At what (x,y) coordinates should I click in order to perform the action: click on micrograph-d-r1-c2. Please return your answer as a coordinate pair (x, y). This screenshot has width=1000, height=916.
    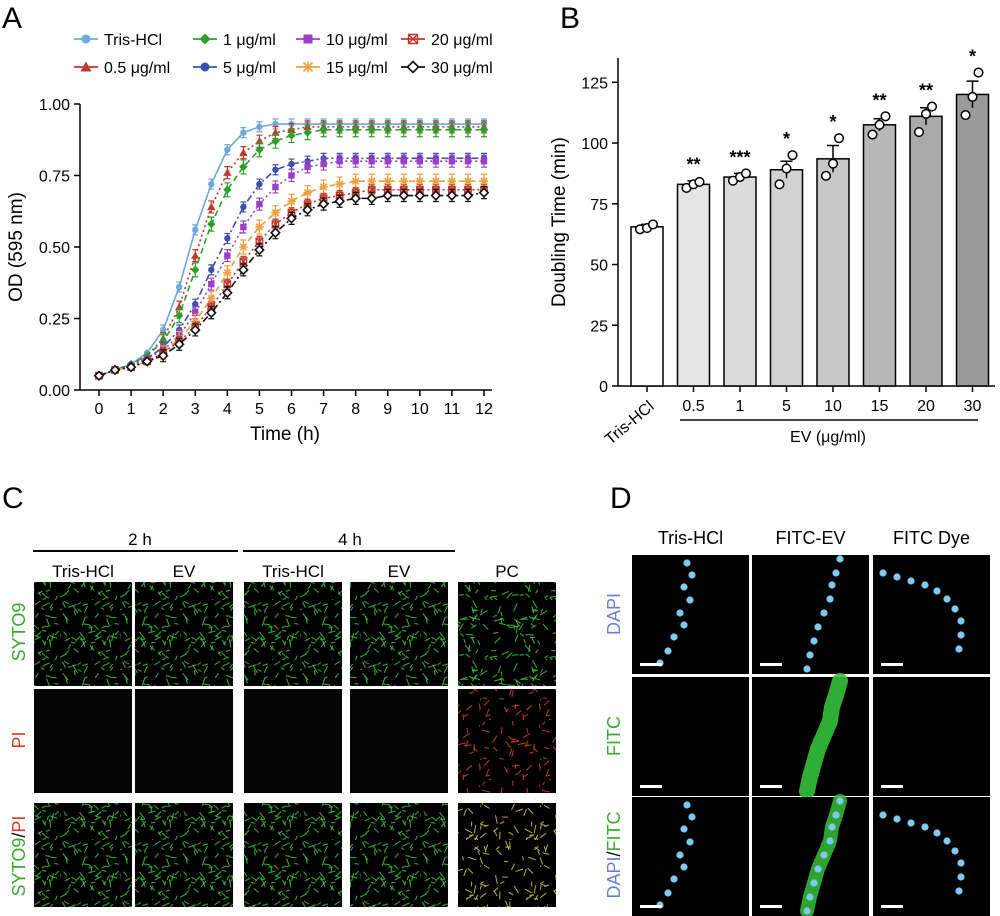
    Looking at the image, I should click on (931, 736).